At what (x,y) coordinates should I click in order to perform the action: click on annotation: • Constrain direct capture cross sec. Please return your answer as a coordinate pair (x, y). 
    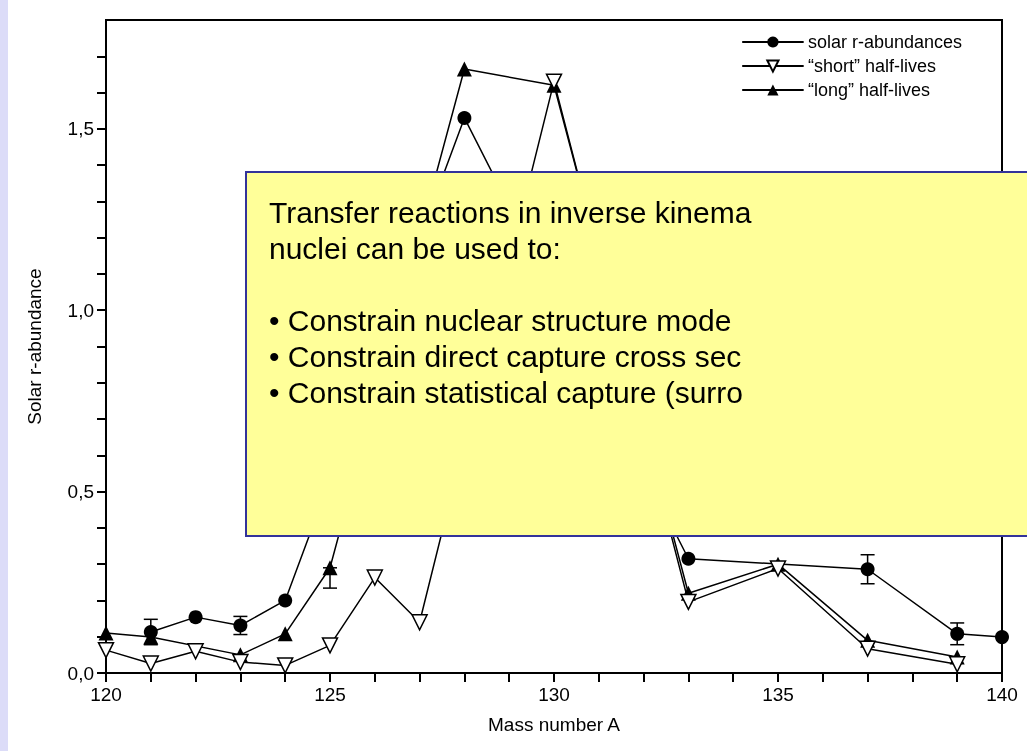
    Looking at the image, I should click on (506, 357).